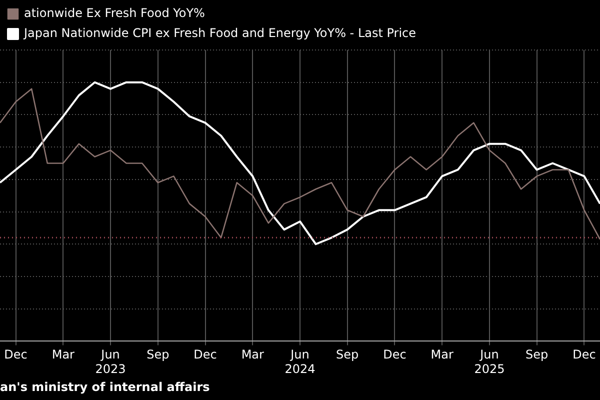 This screenshot has height=400, width=600. Describe the element at coordinates (489, 362) in the screenshot. I see `x-tick-label: Jun 2025` at that location.